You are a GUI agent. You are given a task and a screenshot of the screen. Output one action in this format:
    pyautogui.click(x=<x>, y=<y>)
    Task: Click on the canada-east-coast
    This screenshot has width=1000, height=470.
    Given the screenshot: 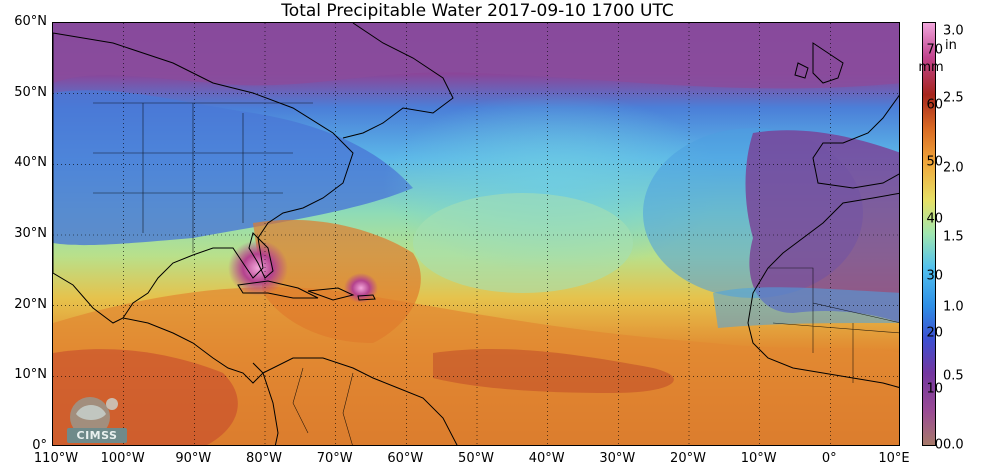 What is the action you would take?
    pyautogui.click(x=398, y=81)
    